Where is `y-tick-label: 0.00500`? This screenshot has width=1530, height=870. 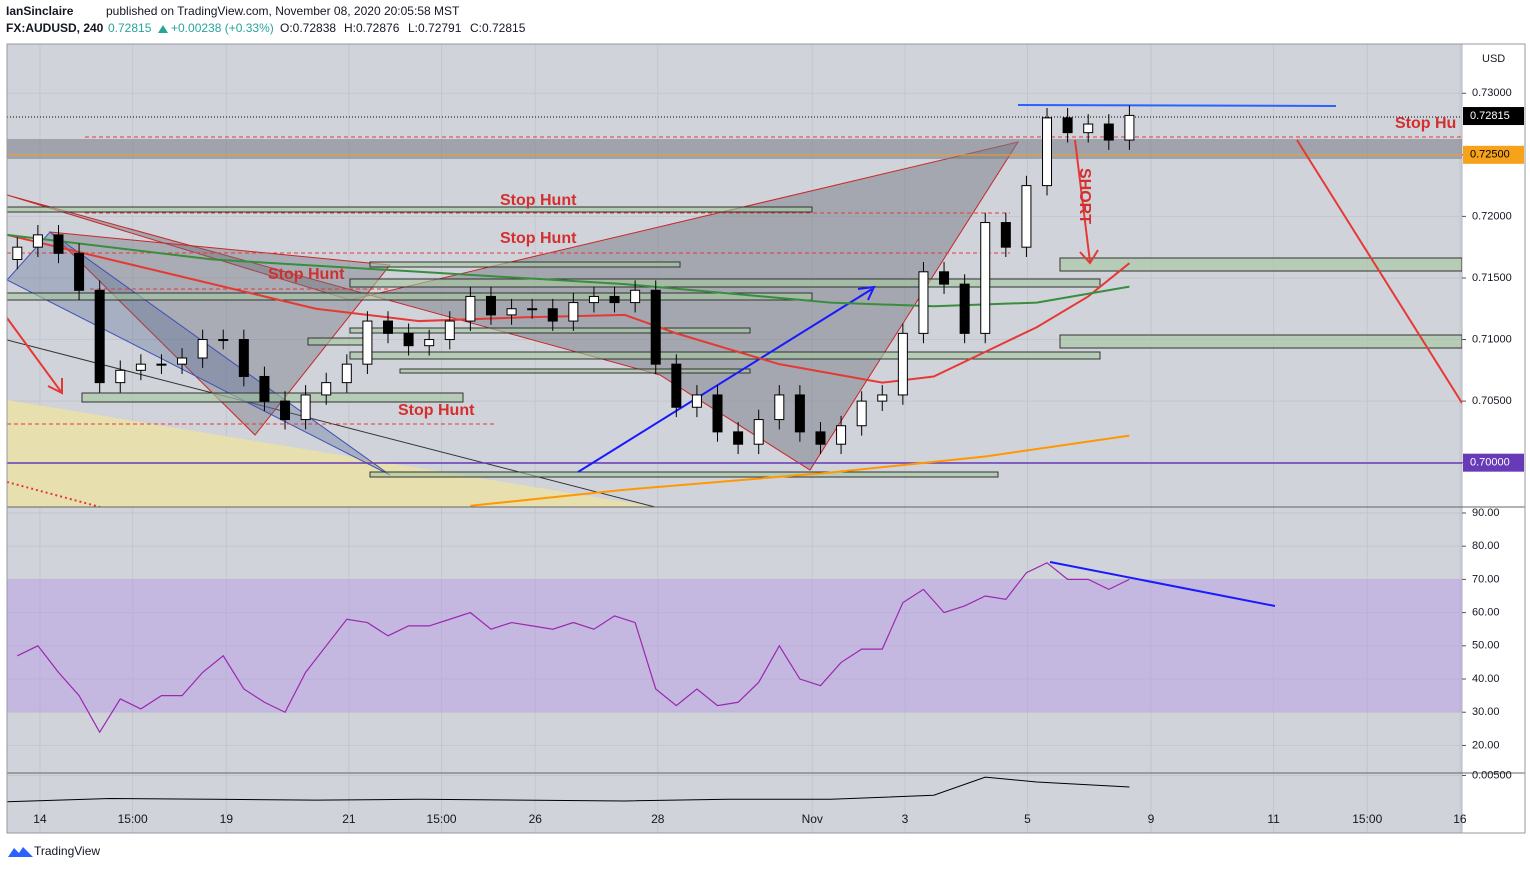
y-tick-label: 0.00500 is located at coordinates (1492, 775).